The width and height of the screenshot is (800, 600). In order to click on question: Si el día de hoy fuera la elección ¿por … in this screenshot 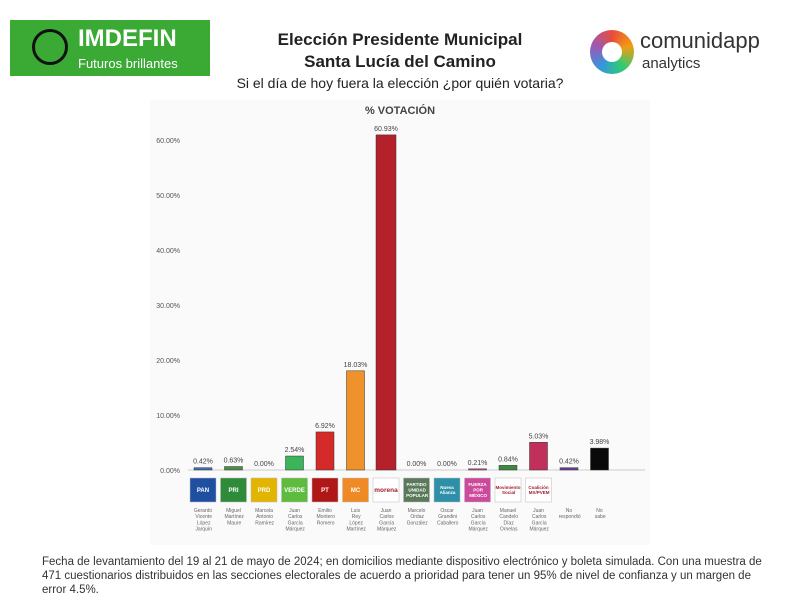, I will do `click(400, 83)`.